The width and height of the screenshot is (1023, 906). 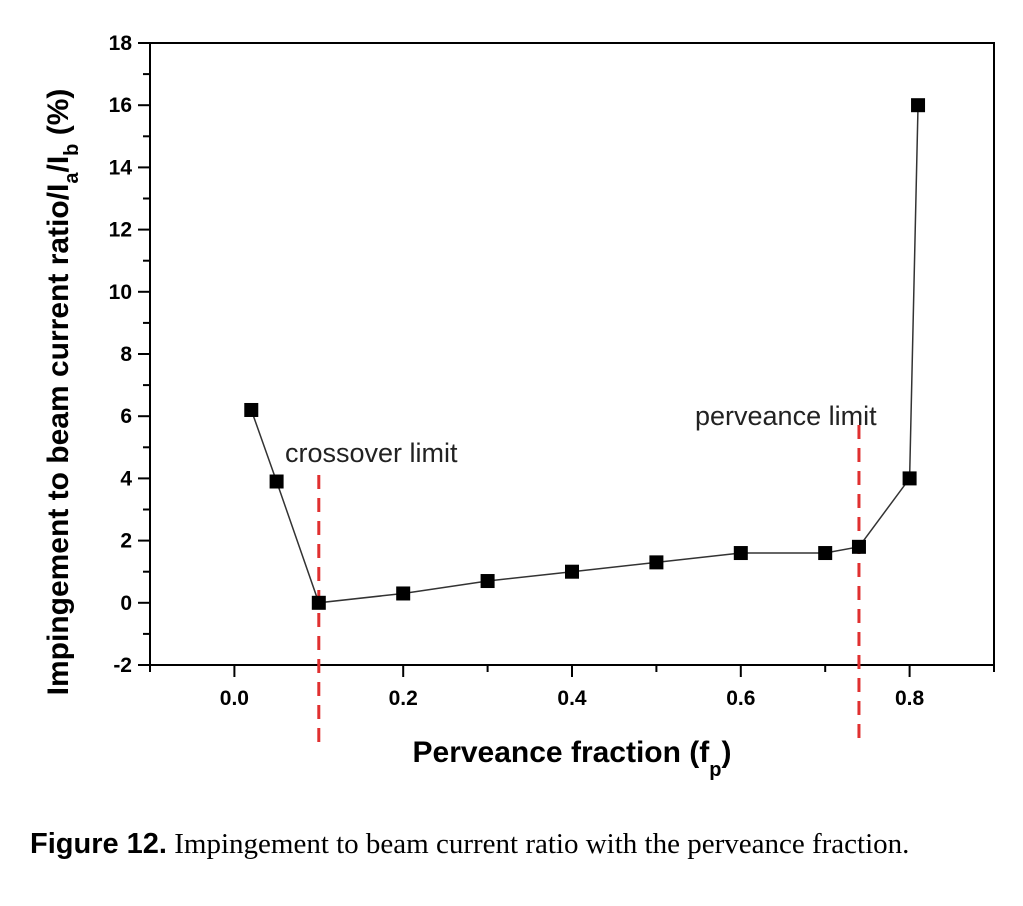 What do you see at coordinates (786, 416) in the screenshot?
I see `perveance-limit-label: perveance limit` at bounding box center [786, 416].